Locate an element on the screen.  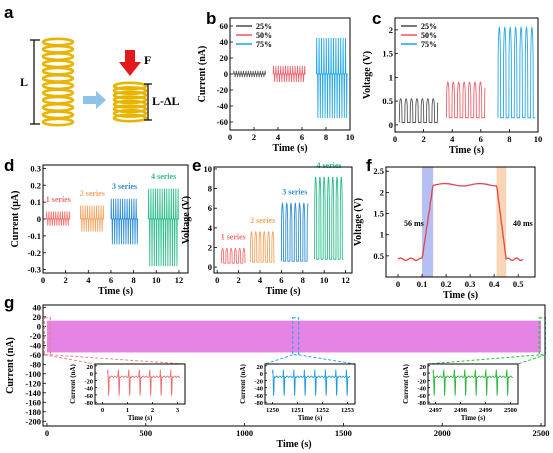
x-tick-label: 2000 is located at coordinates (442, 433).